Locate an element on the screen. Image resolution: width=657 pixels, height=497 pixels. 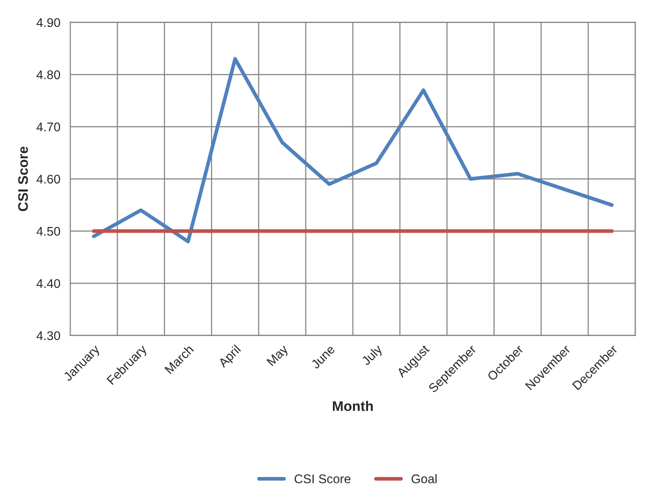
legend-label: Goal is located at coordinates (424, 479).